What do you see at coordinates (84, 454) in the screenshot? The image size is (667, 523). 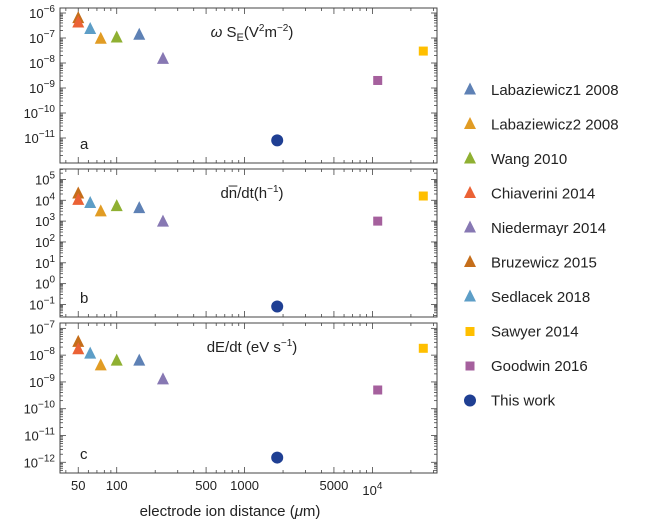 I see `panel-label: c` at bounding box center [84, 454].